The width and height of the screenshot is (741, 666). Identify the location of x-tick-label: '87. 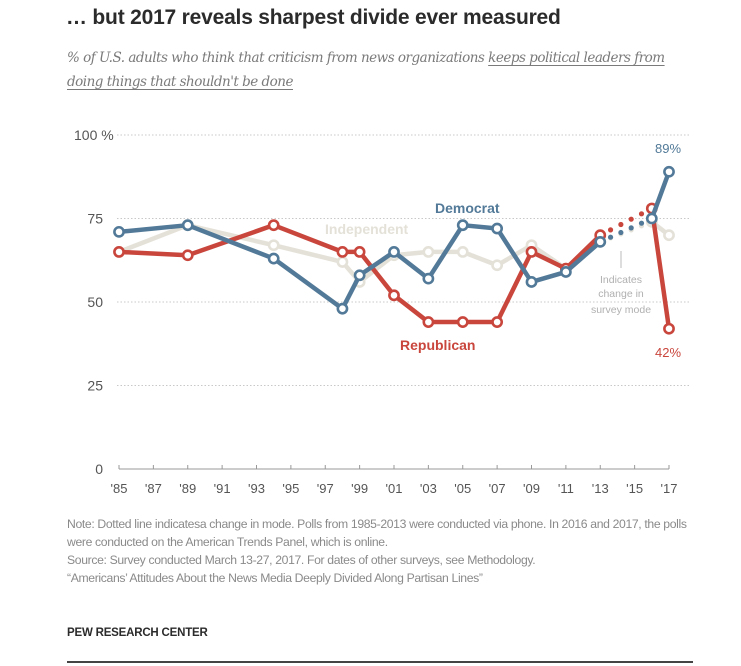
(153, 488).